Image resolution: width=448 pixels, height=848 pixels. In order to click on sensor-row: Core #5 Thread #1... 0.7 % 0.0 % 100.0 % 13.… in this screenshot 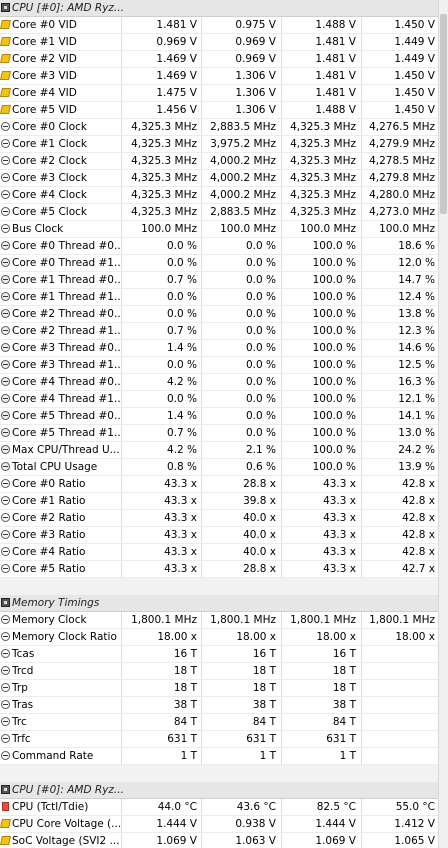, I will do `click(219, 433)`.